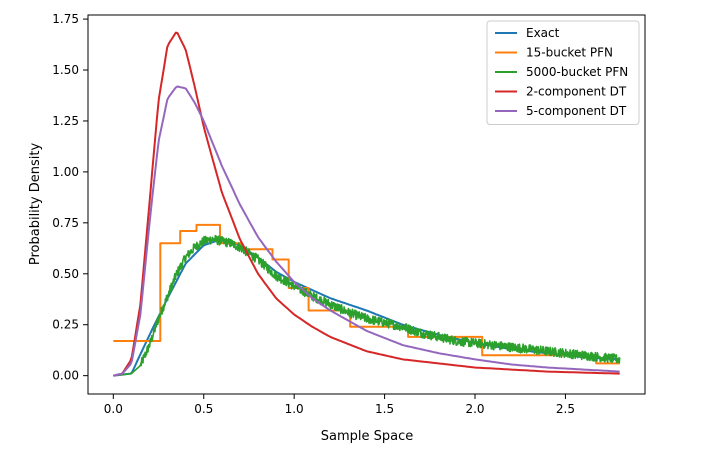  Describe the element at coordinates (65, 223) in the screenshot. I see `y-tick-label: 0.75` at that location.